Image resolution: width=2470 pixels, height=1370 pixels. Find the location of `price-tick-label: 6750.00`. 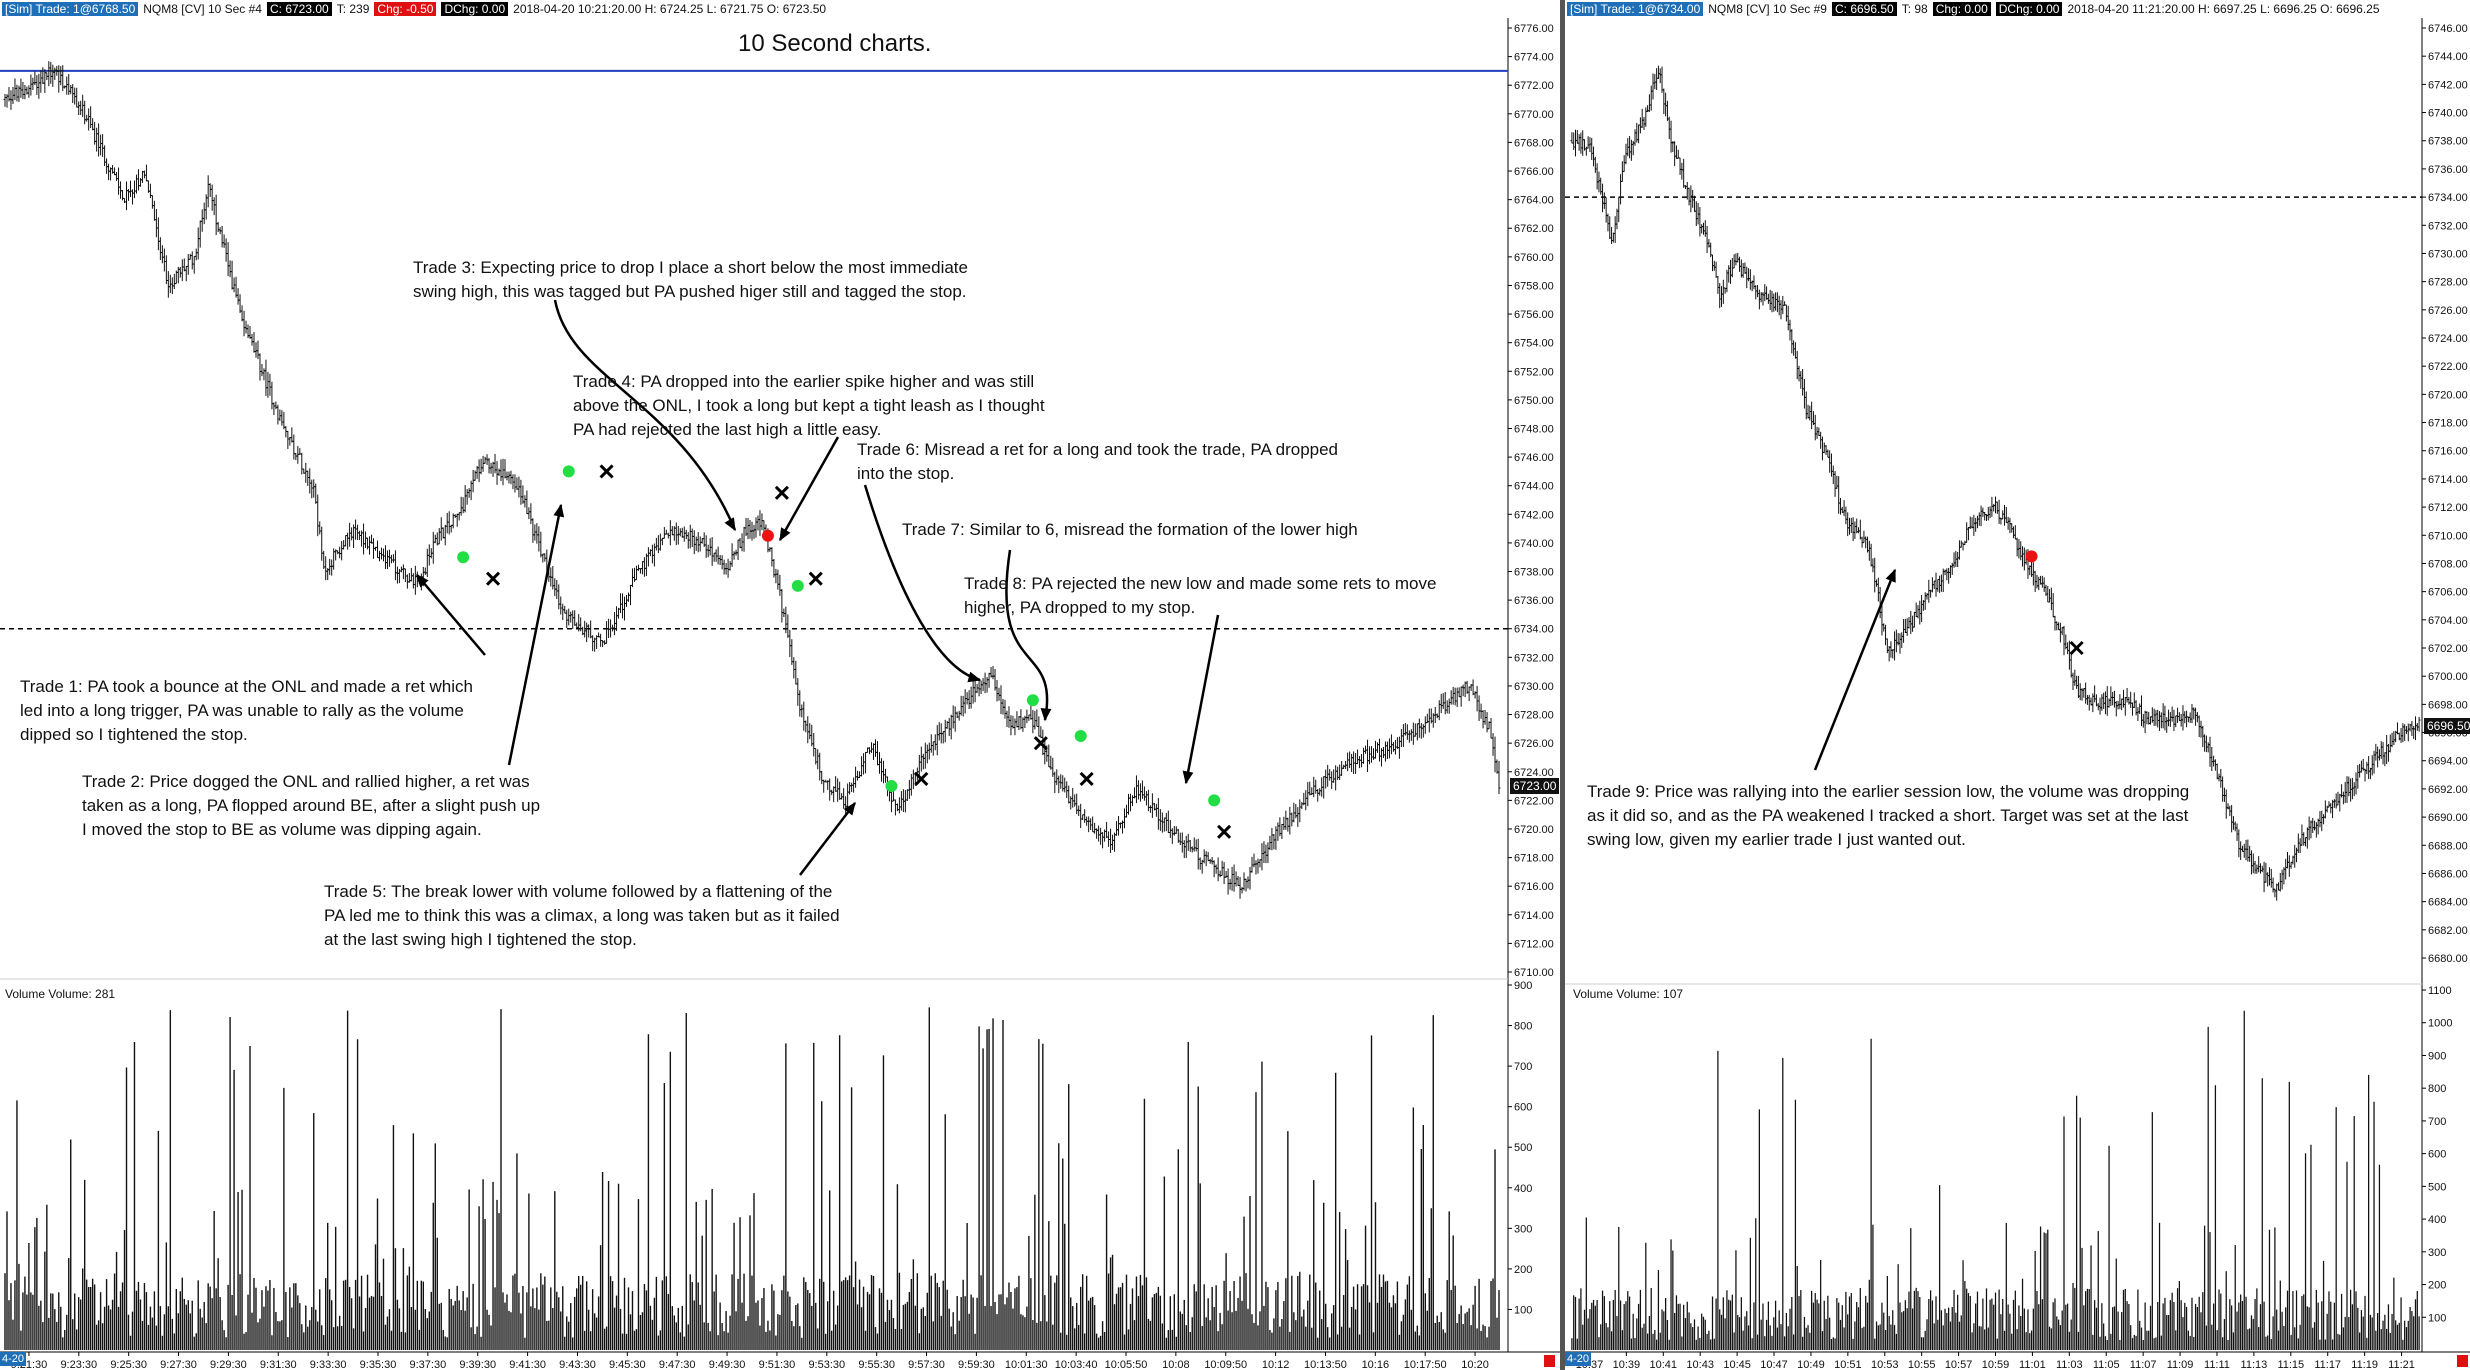

price-tick-label: 6750.00 is located at coordinates (1534, 401).